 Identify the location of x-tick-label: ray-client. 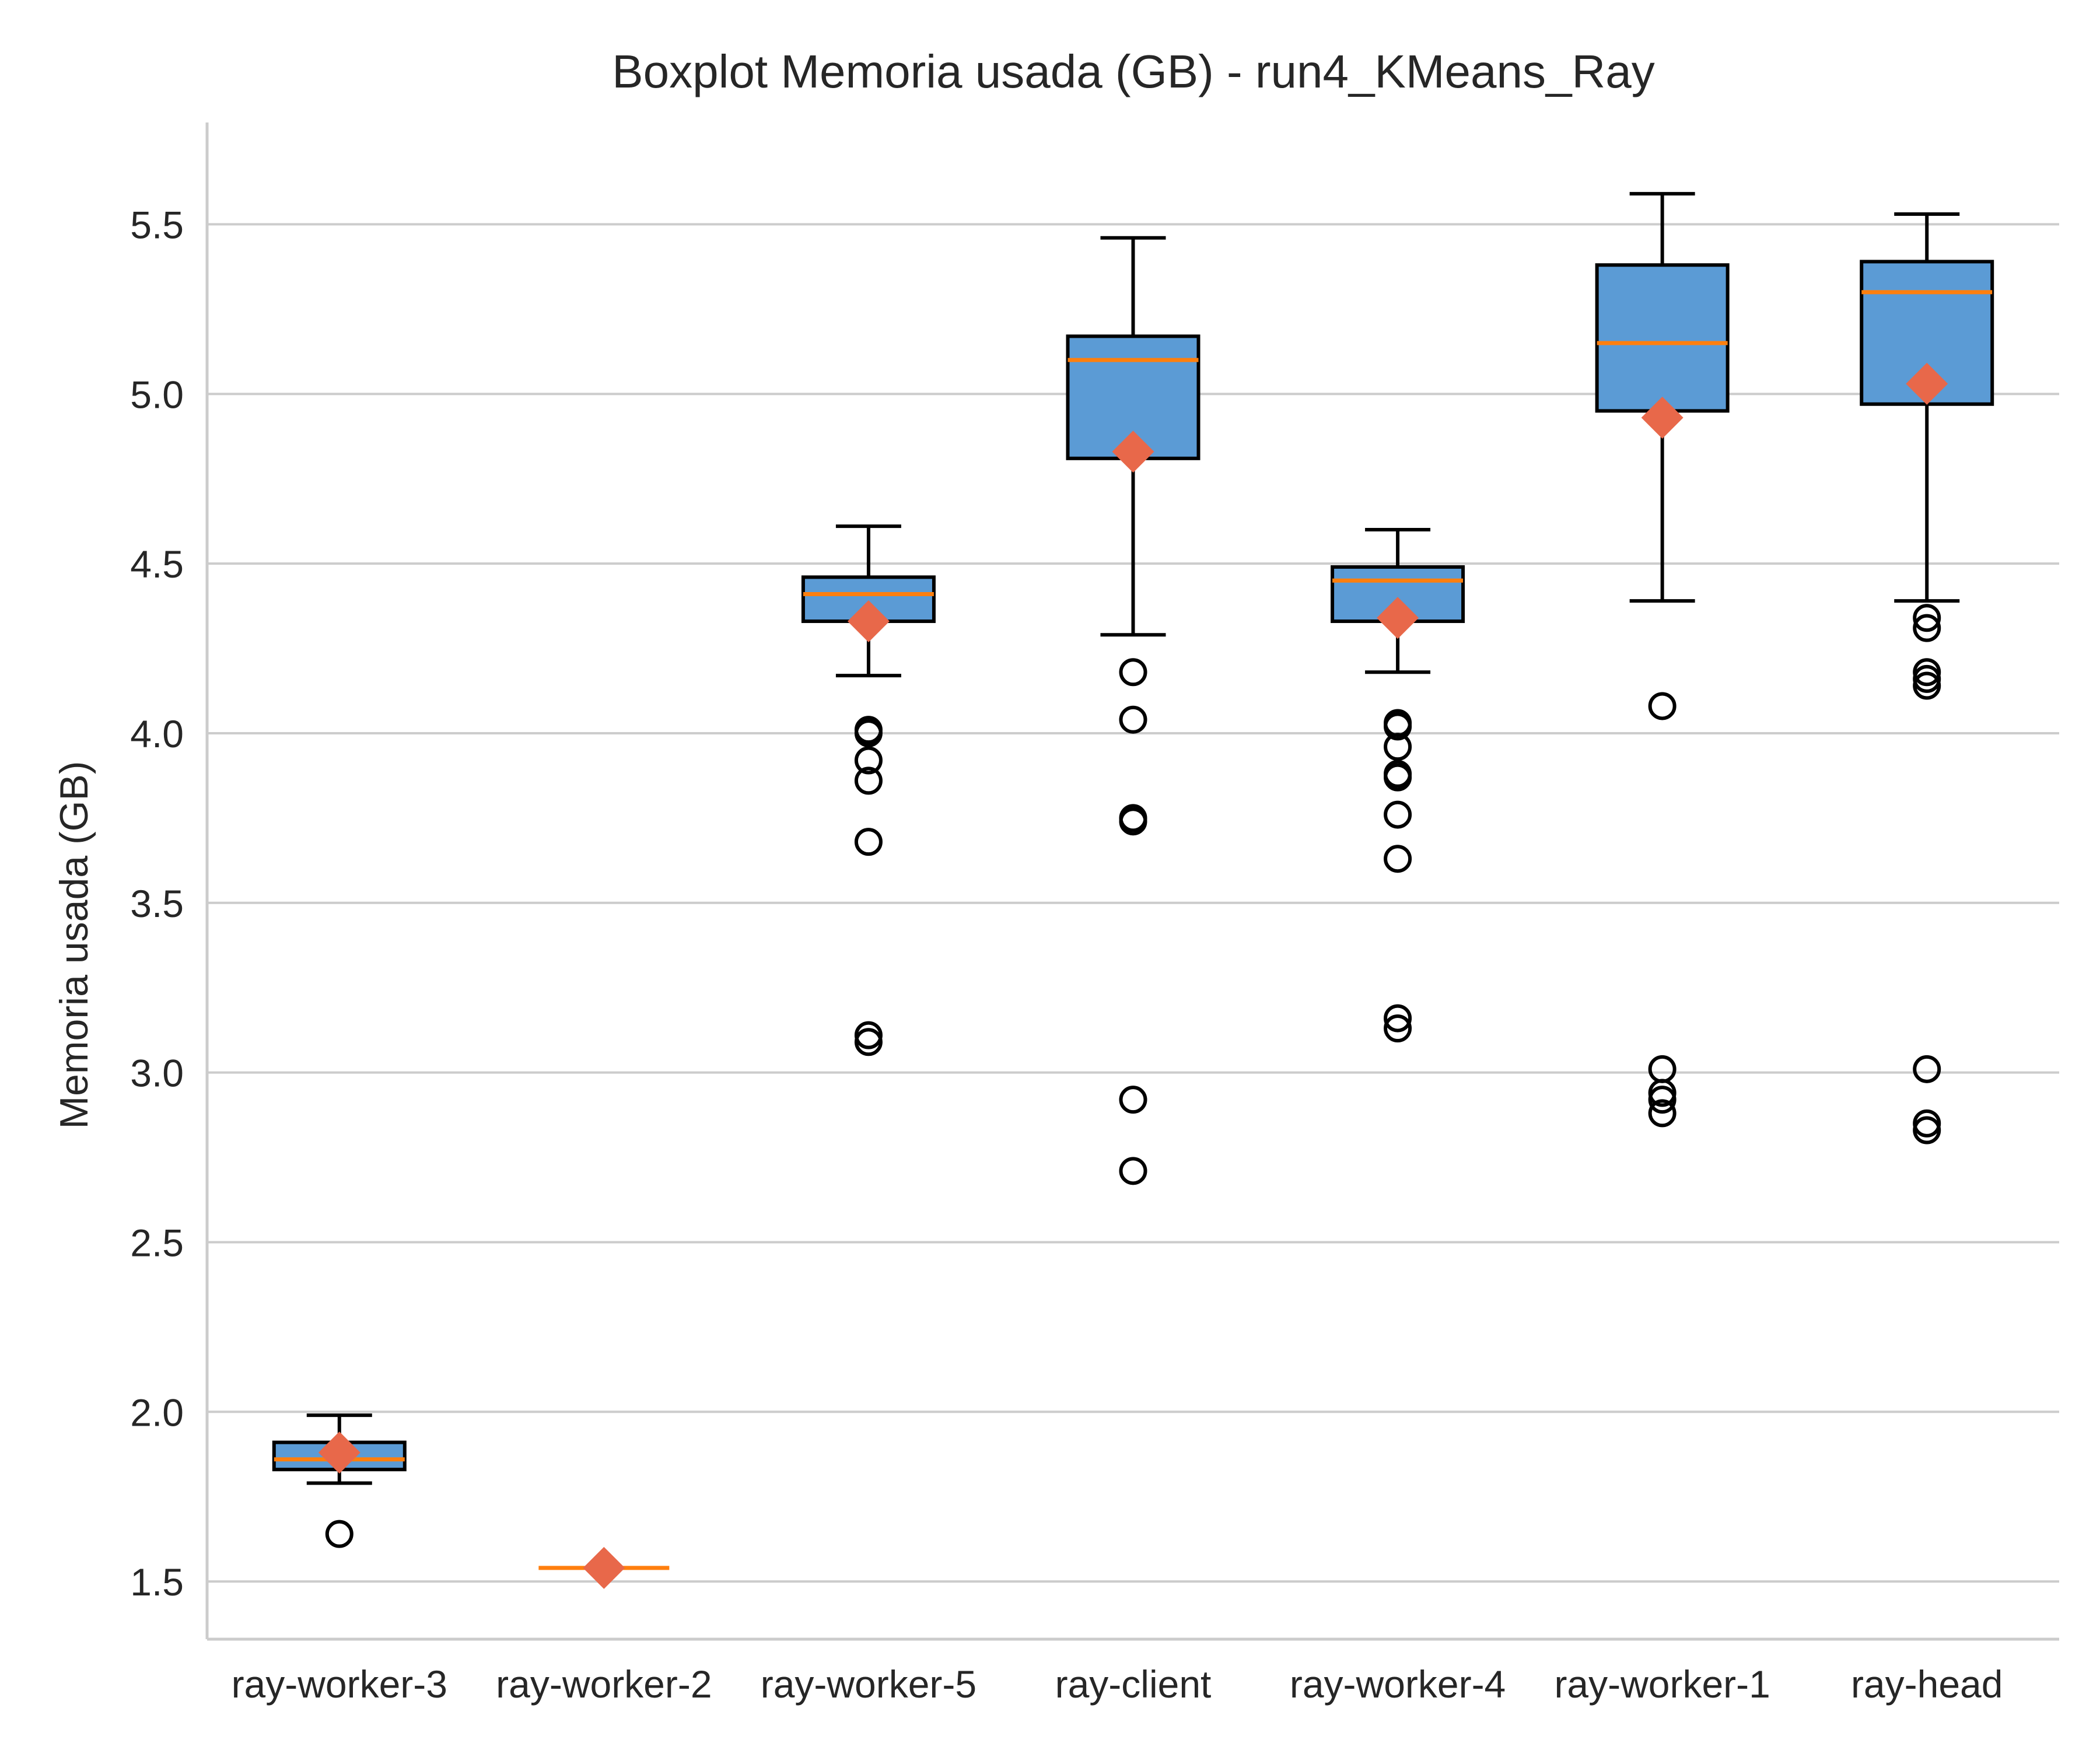
(1133, 1684).